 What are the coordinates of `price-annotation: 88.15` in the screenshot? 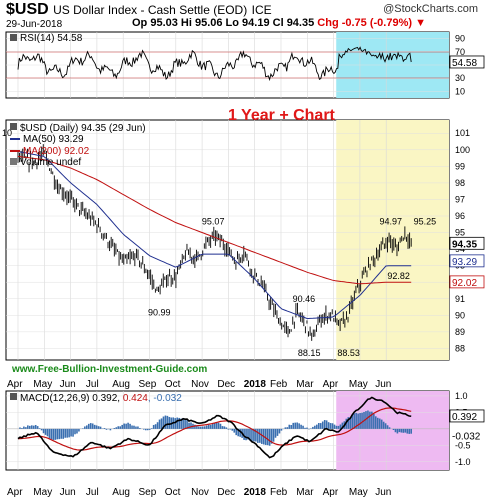 It's located at (309, 353).